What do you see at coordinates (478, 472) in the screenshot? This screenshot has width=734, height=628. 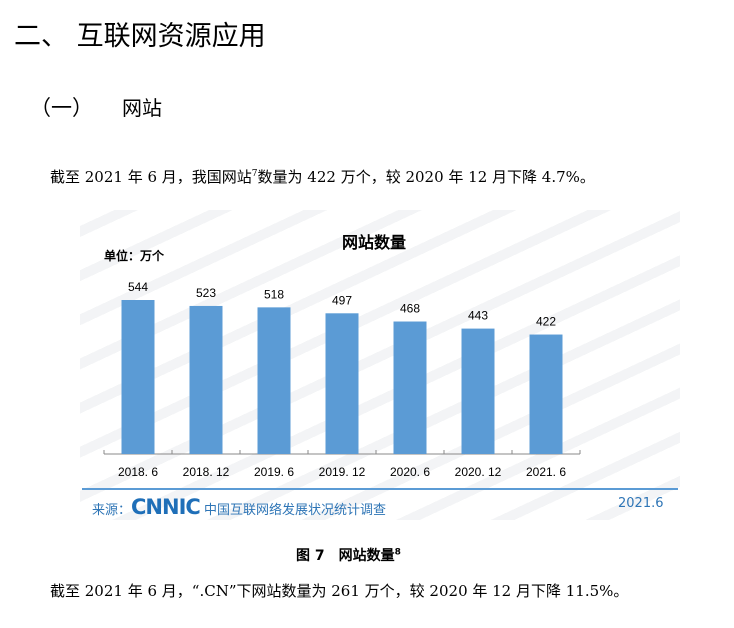 I see `x-tick-label: 2020. 12` at bounding box center [478, 472].